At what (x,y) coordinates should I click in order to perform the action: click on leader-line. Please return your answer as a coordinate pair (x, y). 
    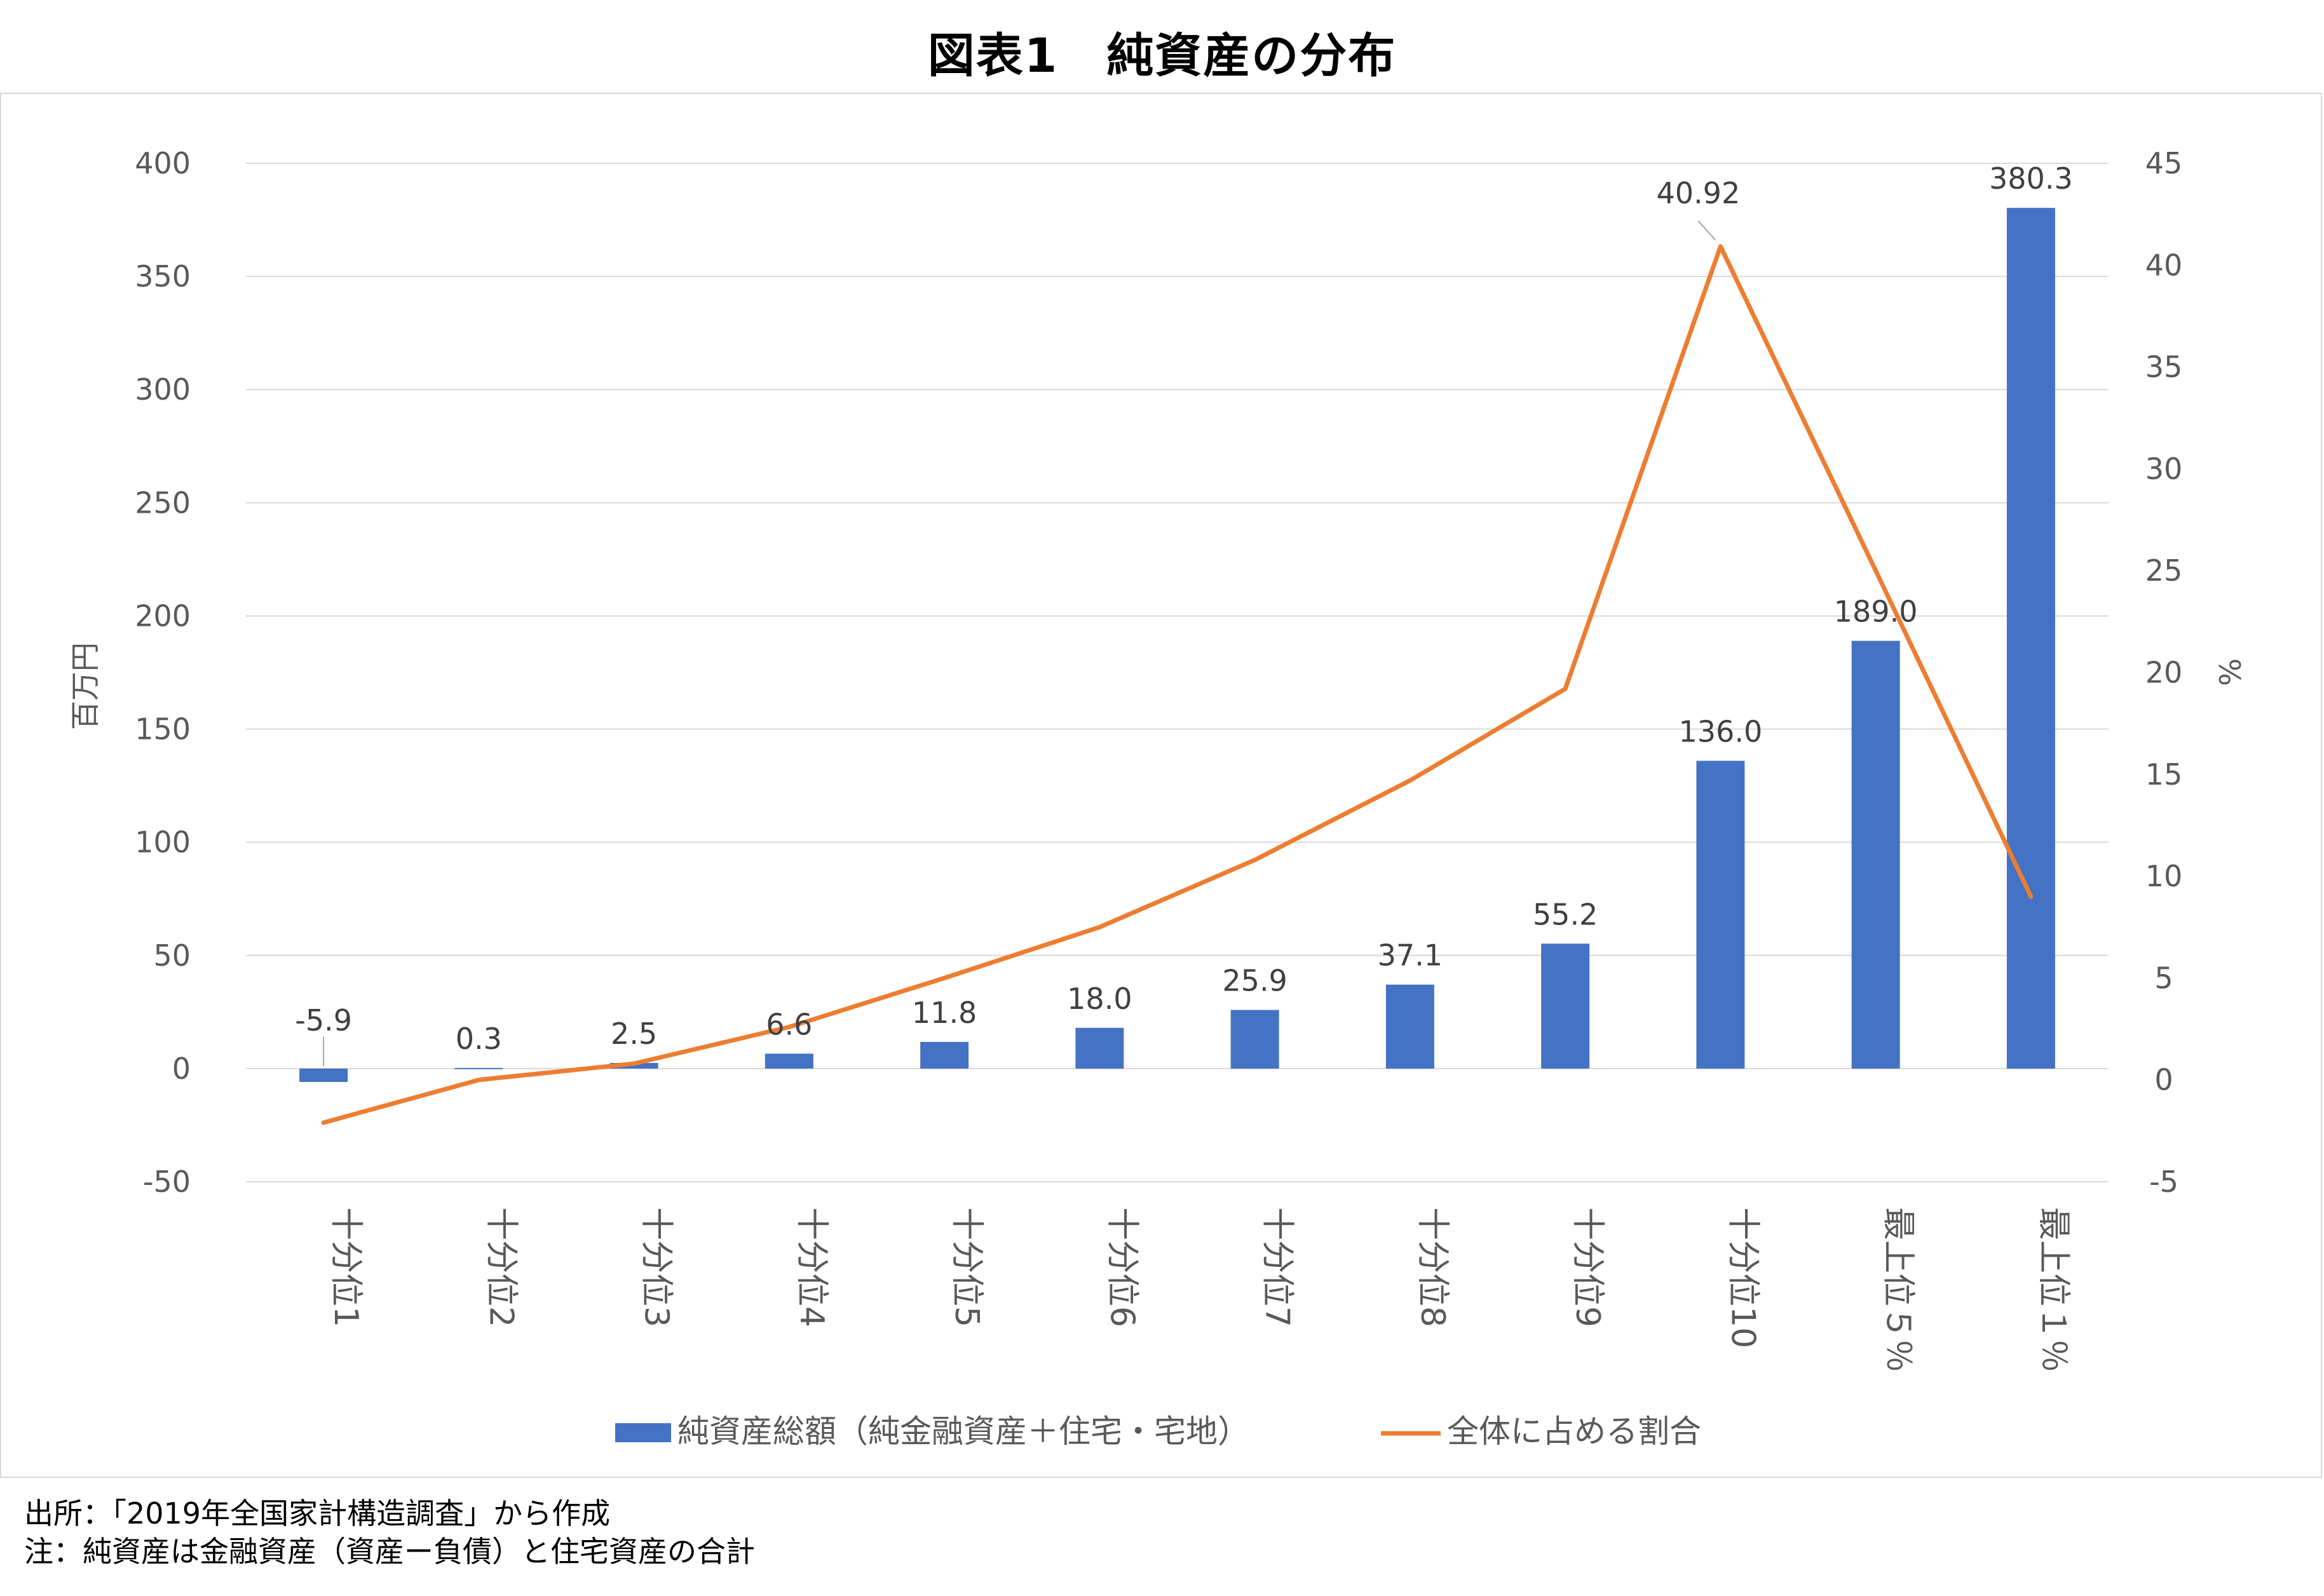
    Looking at the image, I should click on (1706, 230).